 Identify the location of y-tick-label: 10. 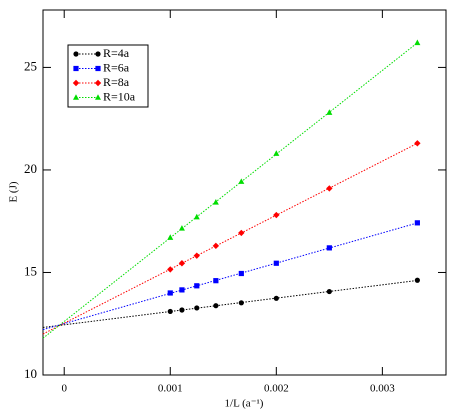
(30, 373).